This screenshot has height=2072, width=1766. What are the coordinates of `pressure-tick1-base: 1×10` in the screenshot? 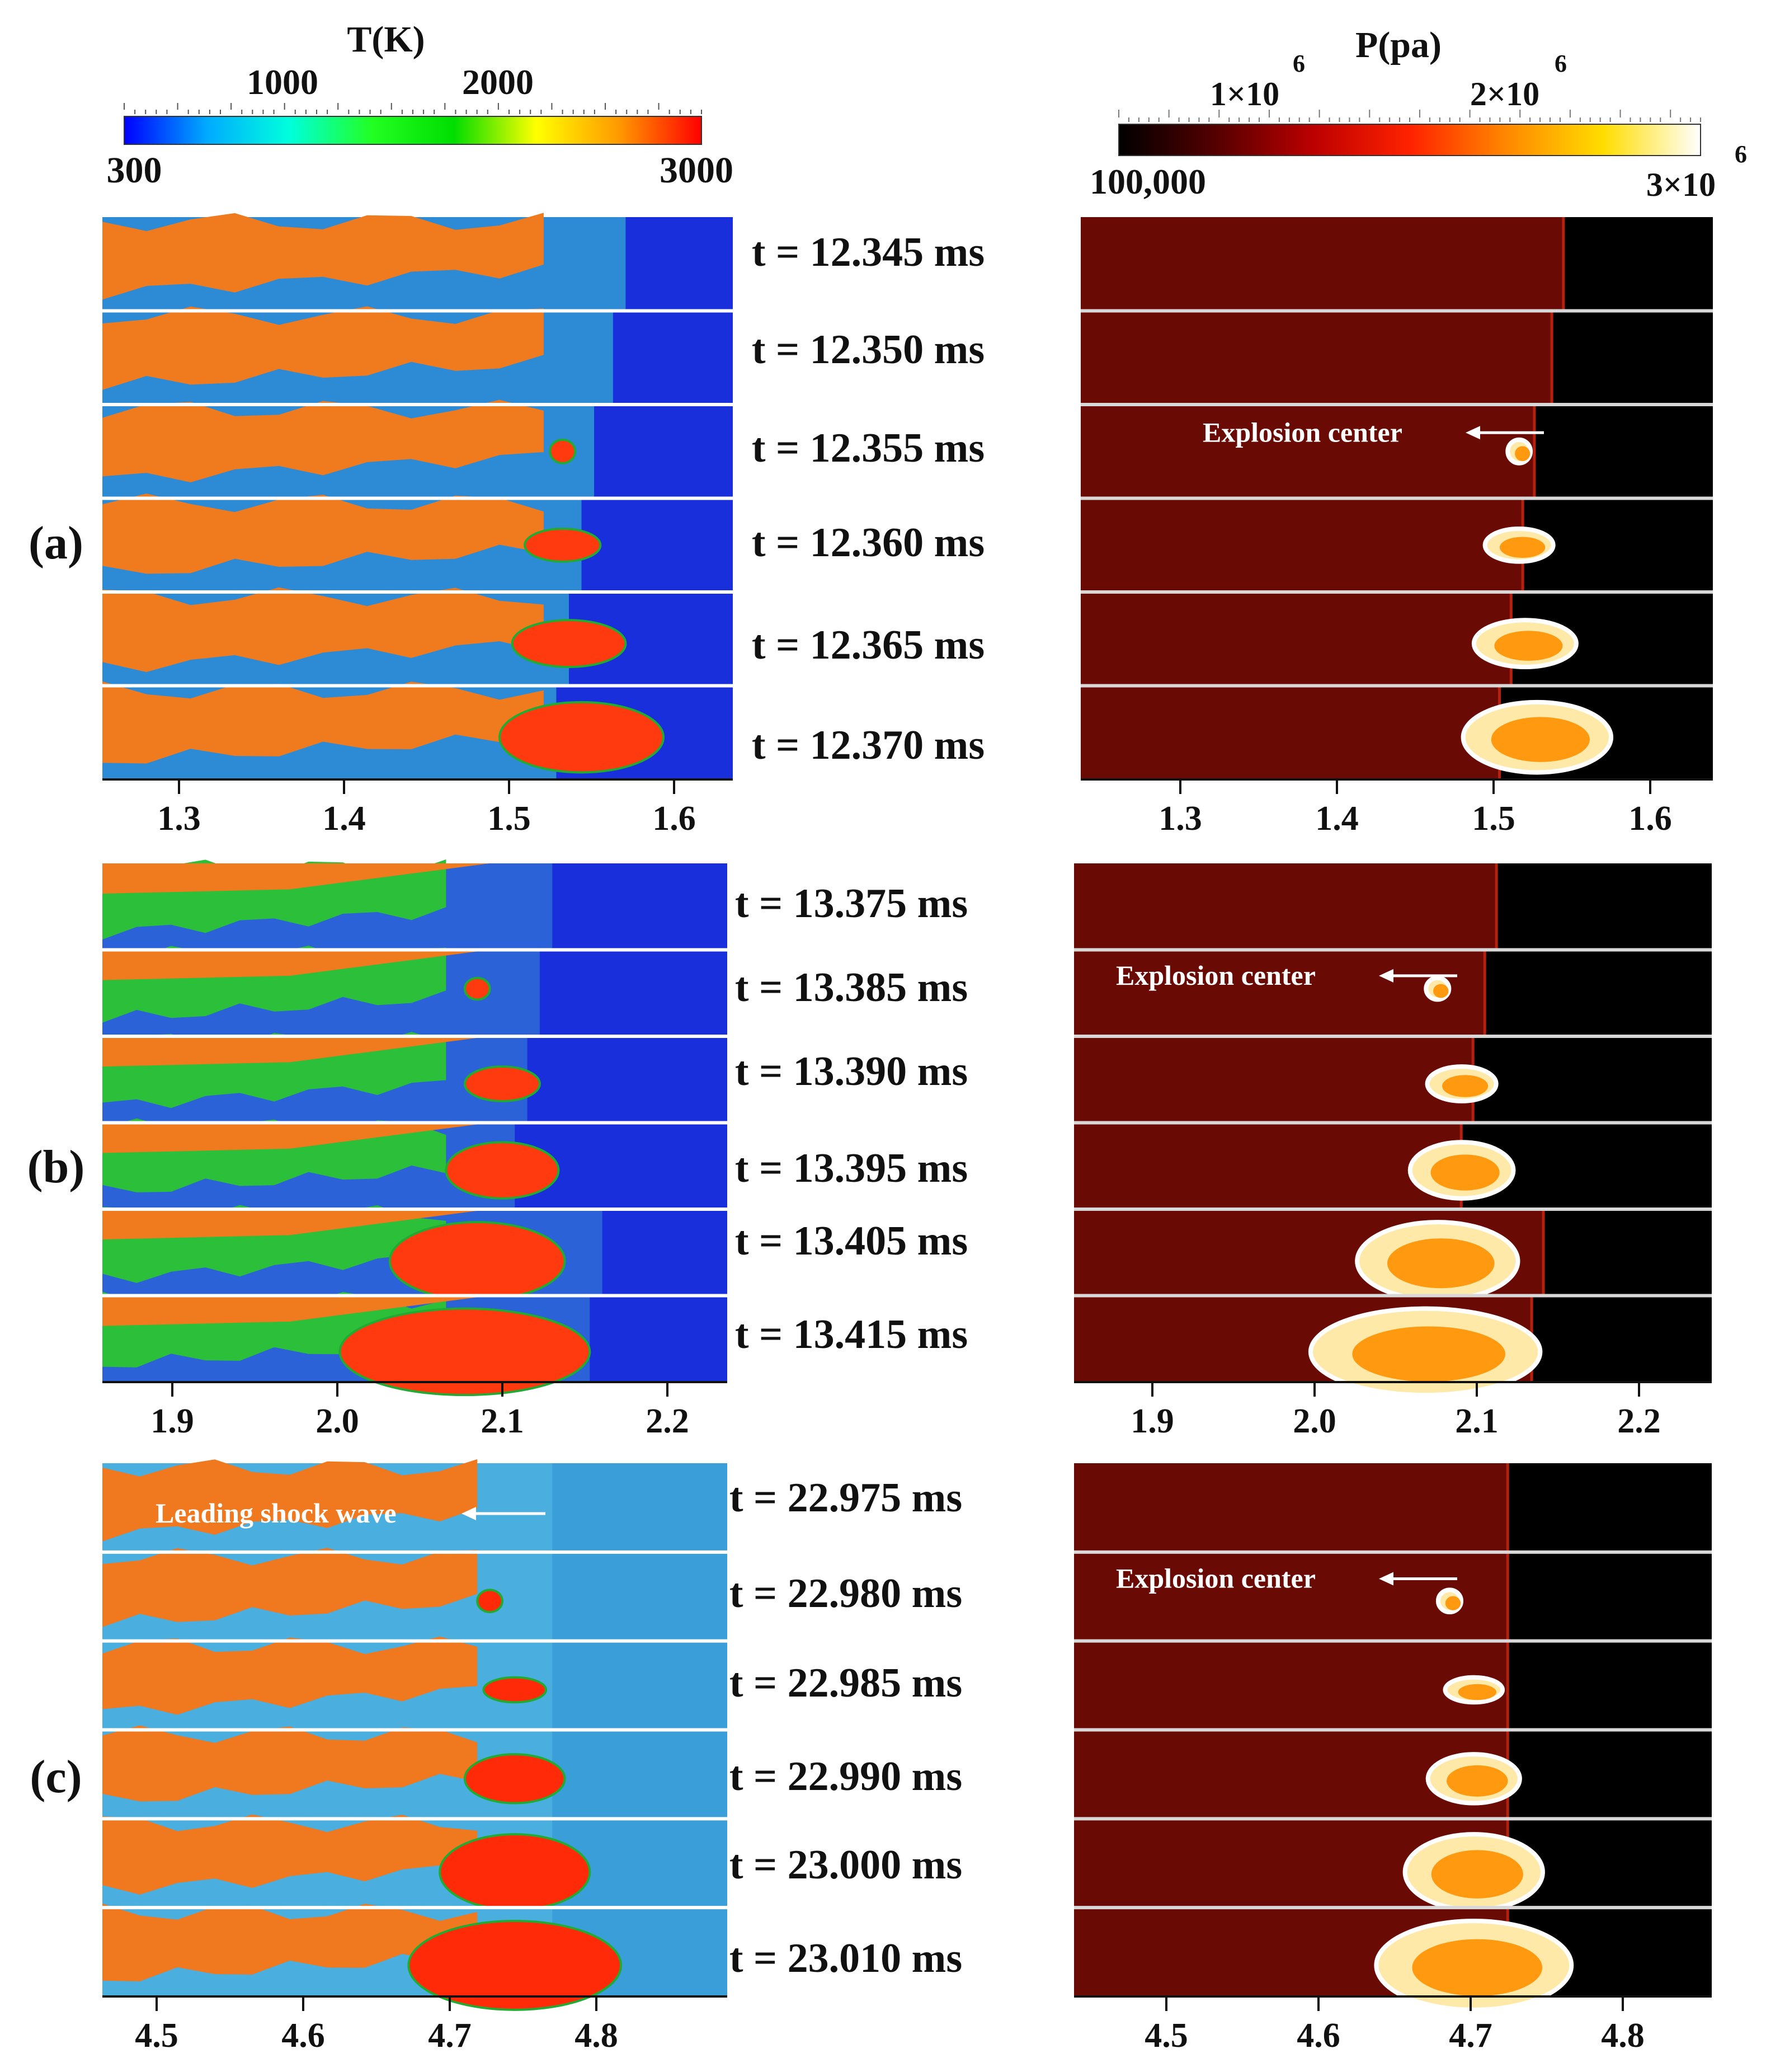 It's located at (1244, 94).